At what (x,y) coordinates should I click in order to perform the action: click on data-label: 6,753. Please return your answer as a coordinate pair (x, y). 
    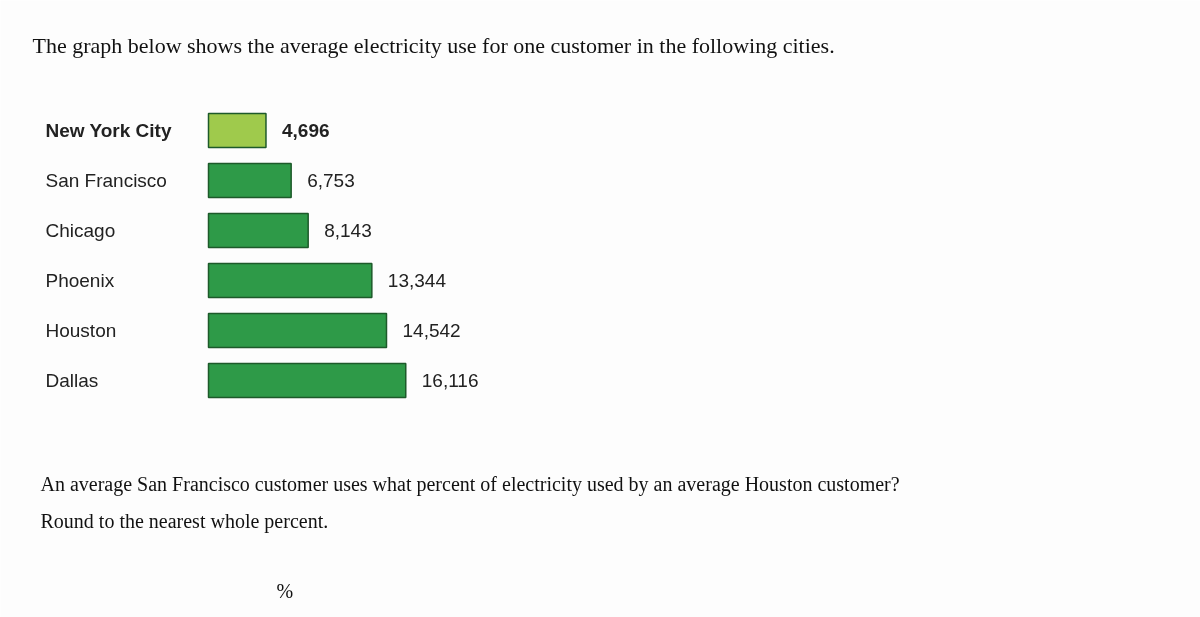
    Looking at the image, I should click on (331, 180).